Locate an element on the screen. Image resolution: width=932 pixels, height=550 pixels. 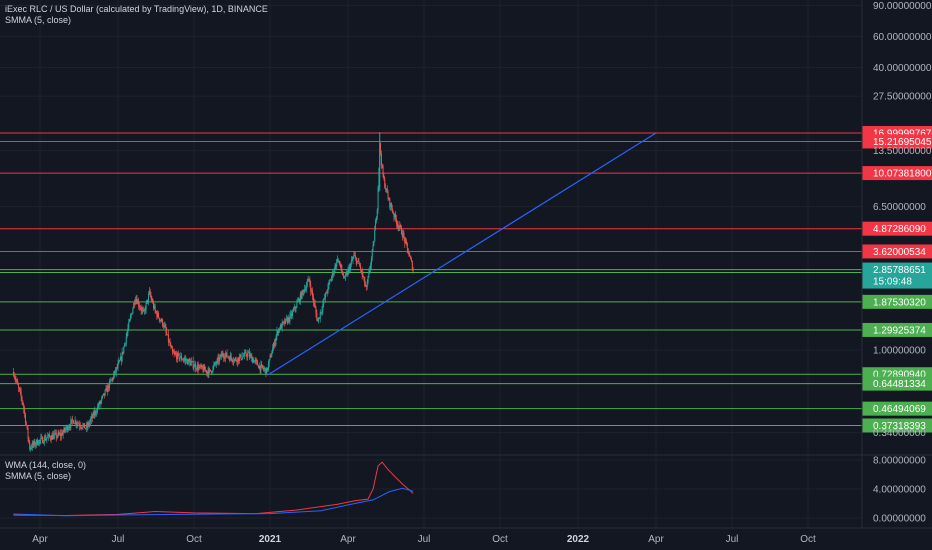
price-tick-label: 40.00000000 is located at coordinates (902, 68).